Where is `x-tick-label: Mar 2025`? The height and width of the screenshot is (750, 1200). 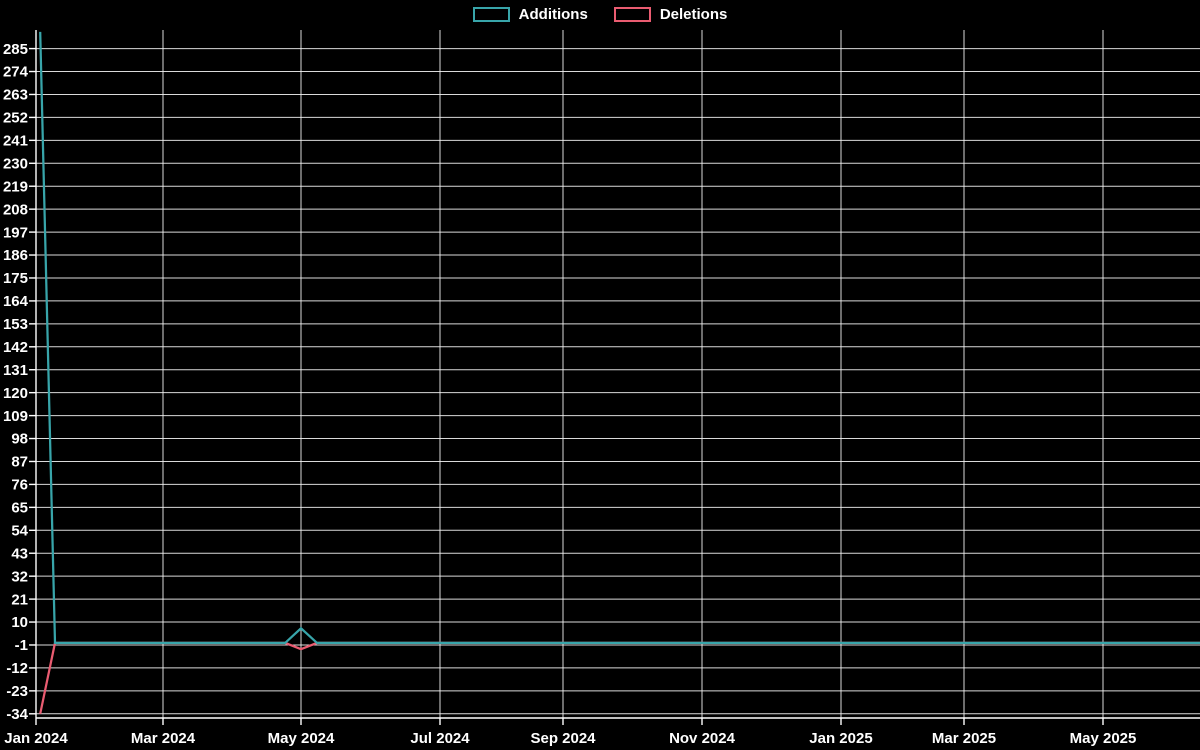
x-tick-label: Mar 2025 is located at coordinates (964, 738).